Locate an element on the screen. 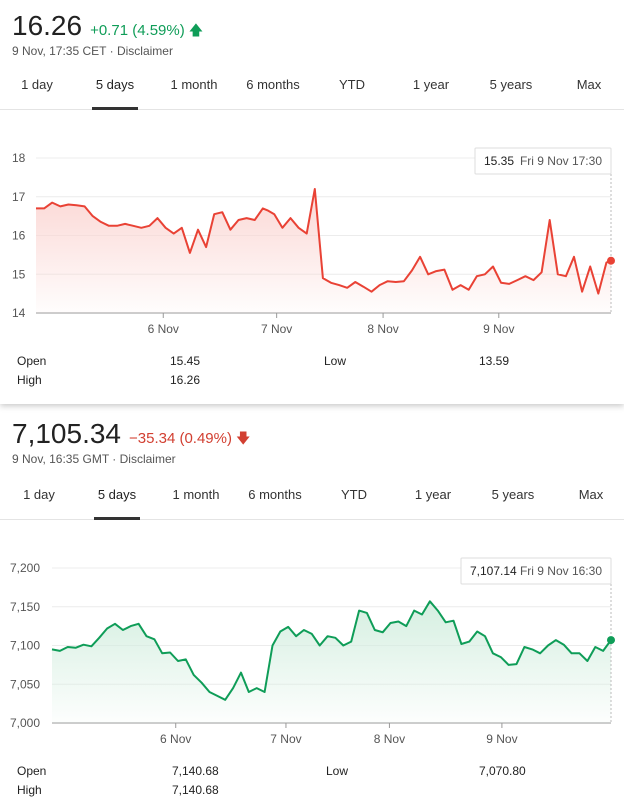 The width and height of the screenshot is (624, 803). low-value: 13.59 is located at coordinates (494, 361).